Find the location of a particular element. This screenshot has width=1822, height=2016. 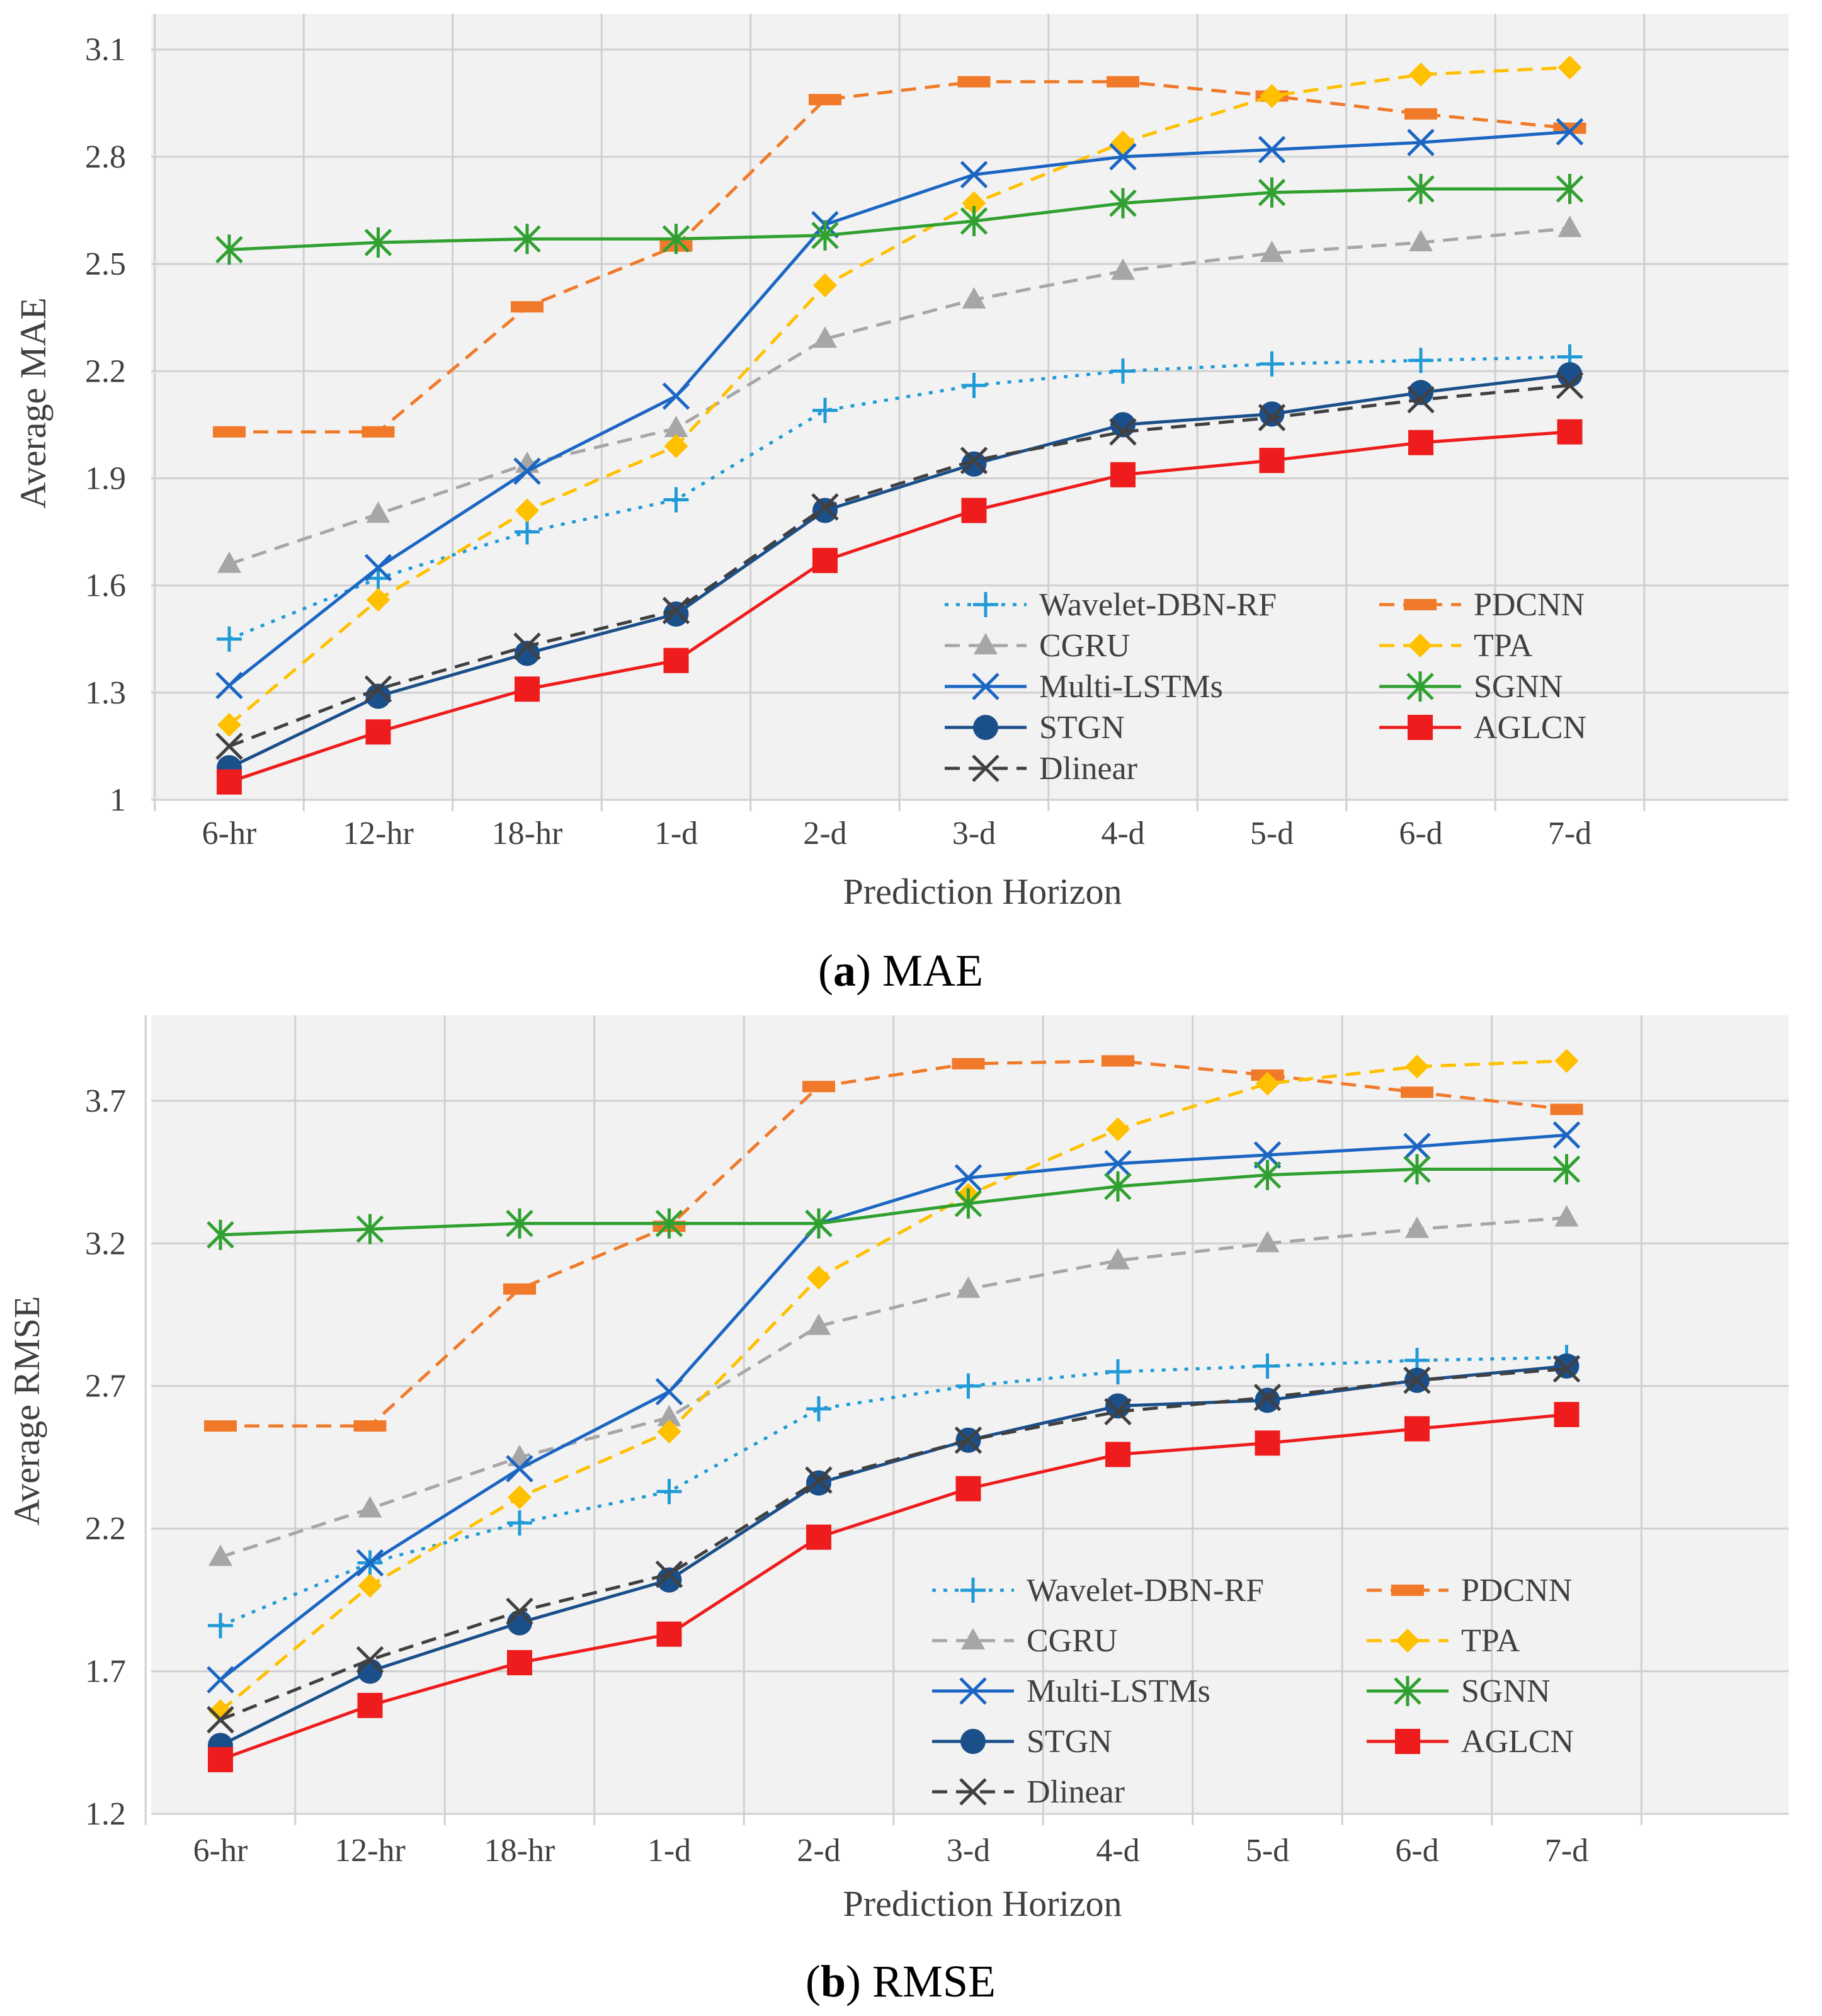

rmse-caption-letter: b is located at coordinates (833, 1981).